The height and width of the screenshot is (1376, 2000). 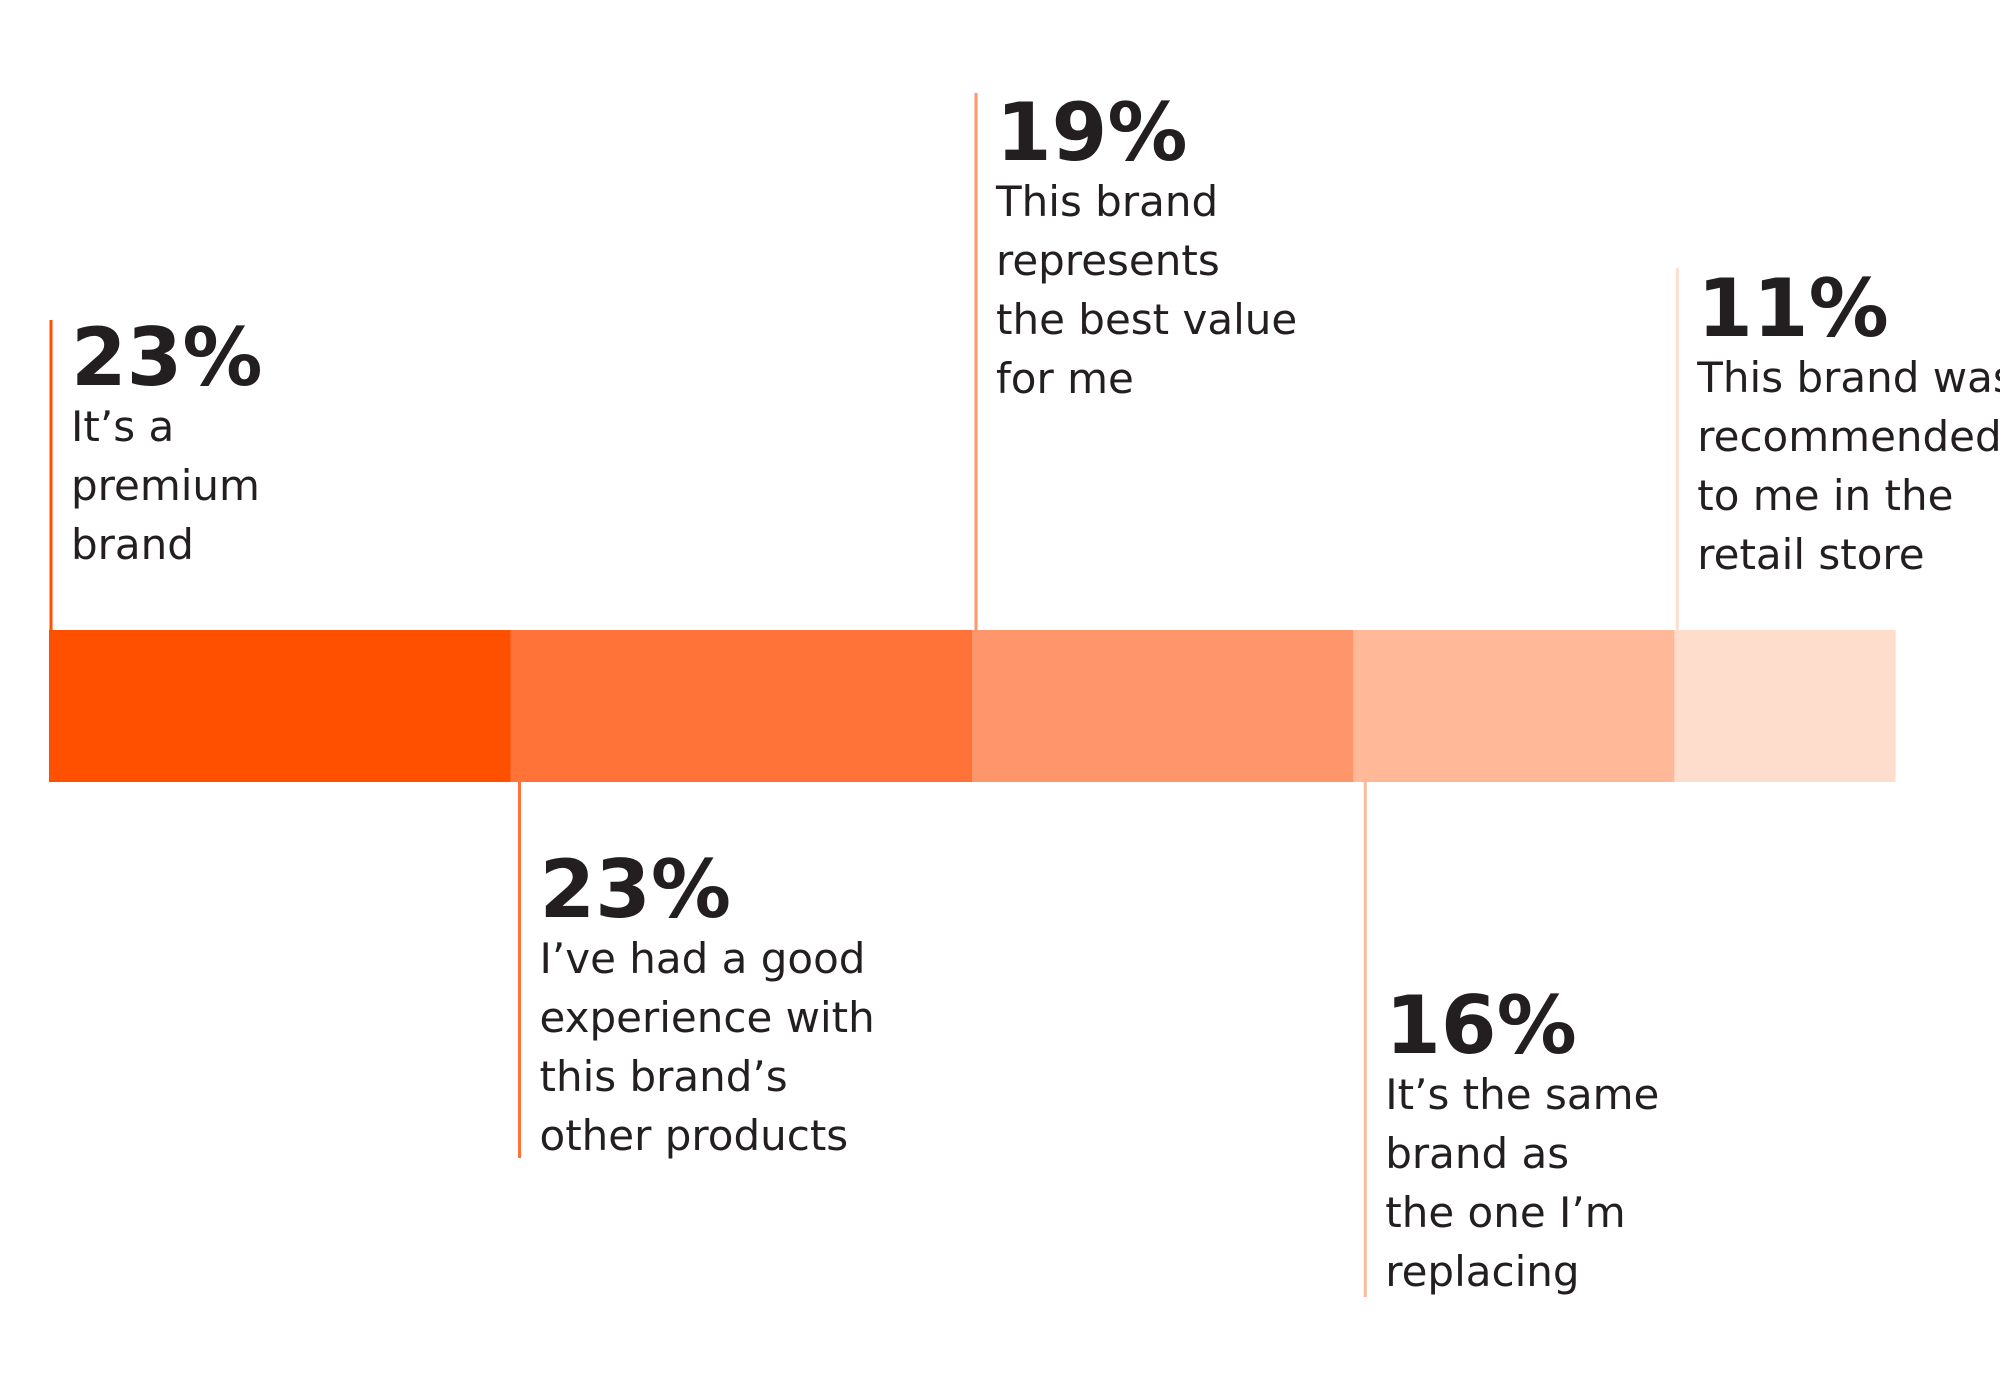 I want to click on data-label-text: for me, so click(x=1065, y=378).